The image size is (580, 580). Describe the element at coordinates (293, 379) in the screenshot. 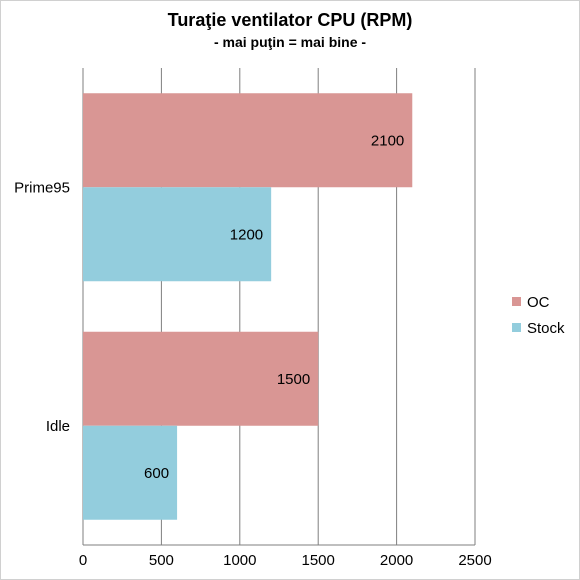

I see `data-label: 1500` at that location.